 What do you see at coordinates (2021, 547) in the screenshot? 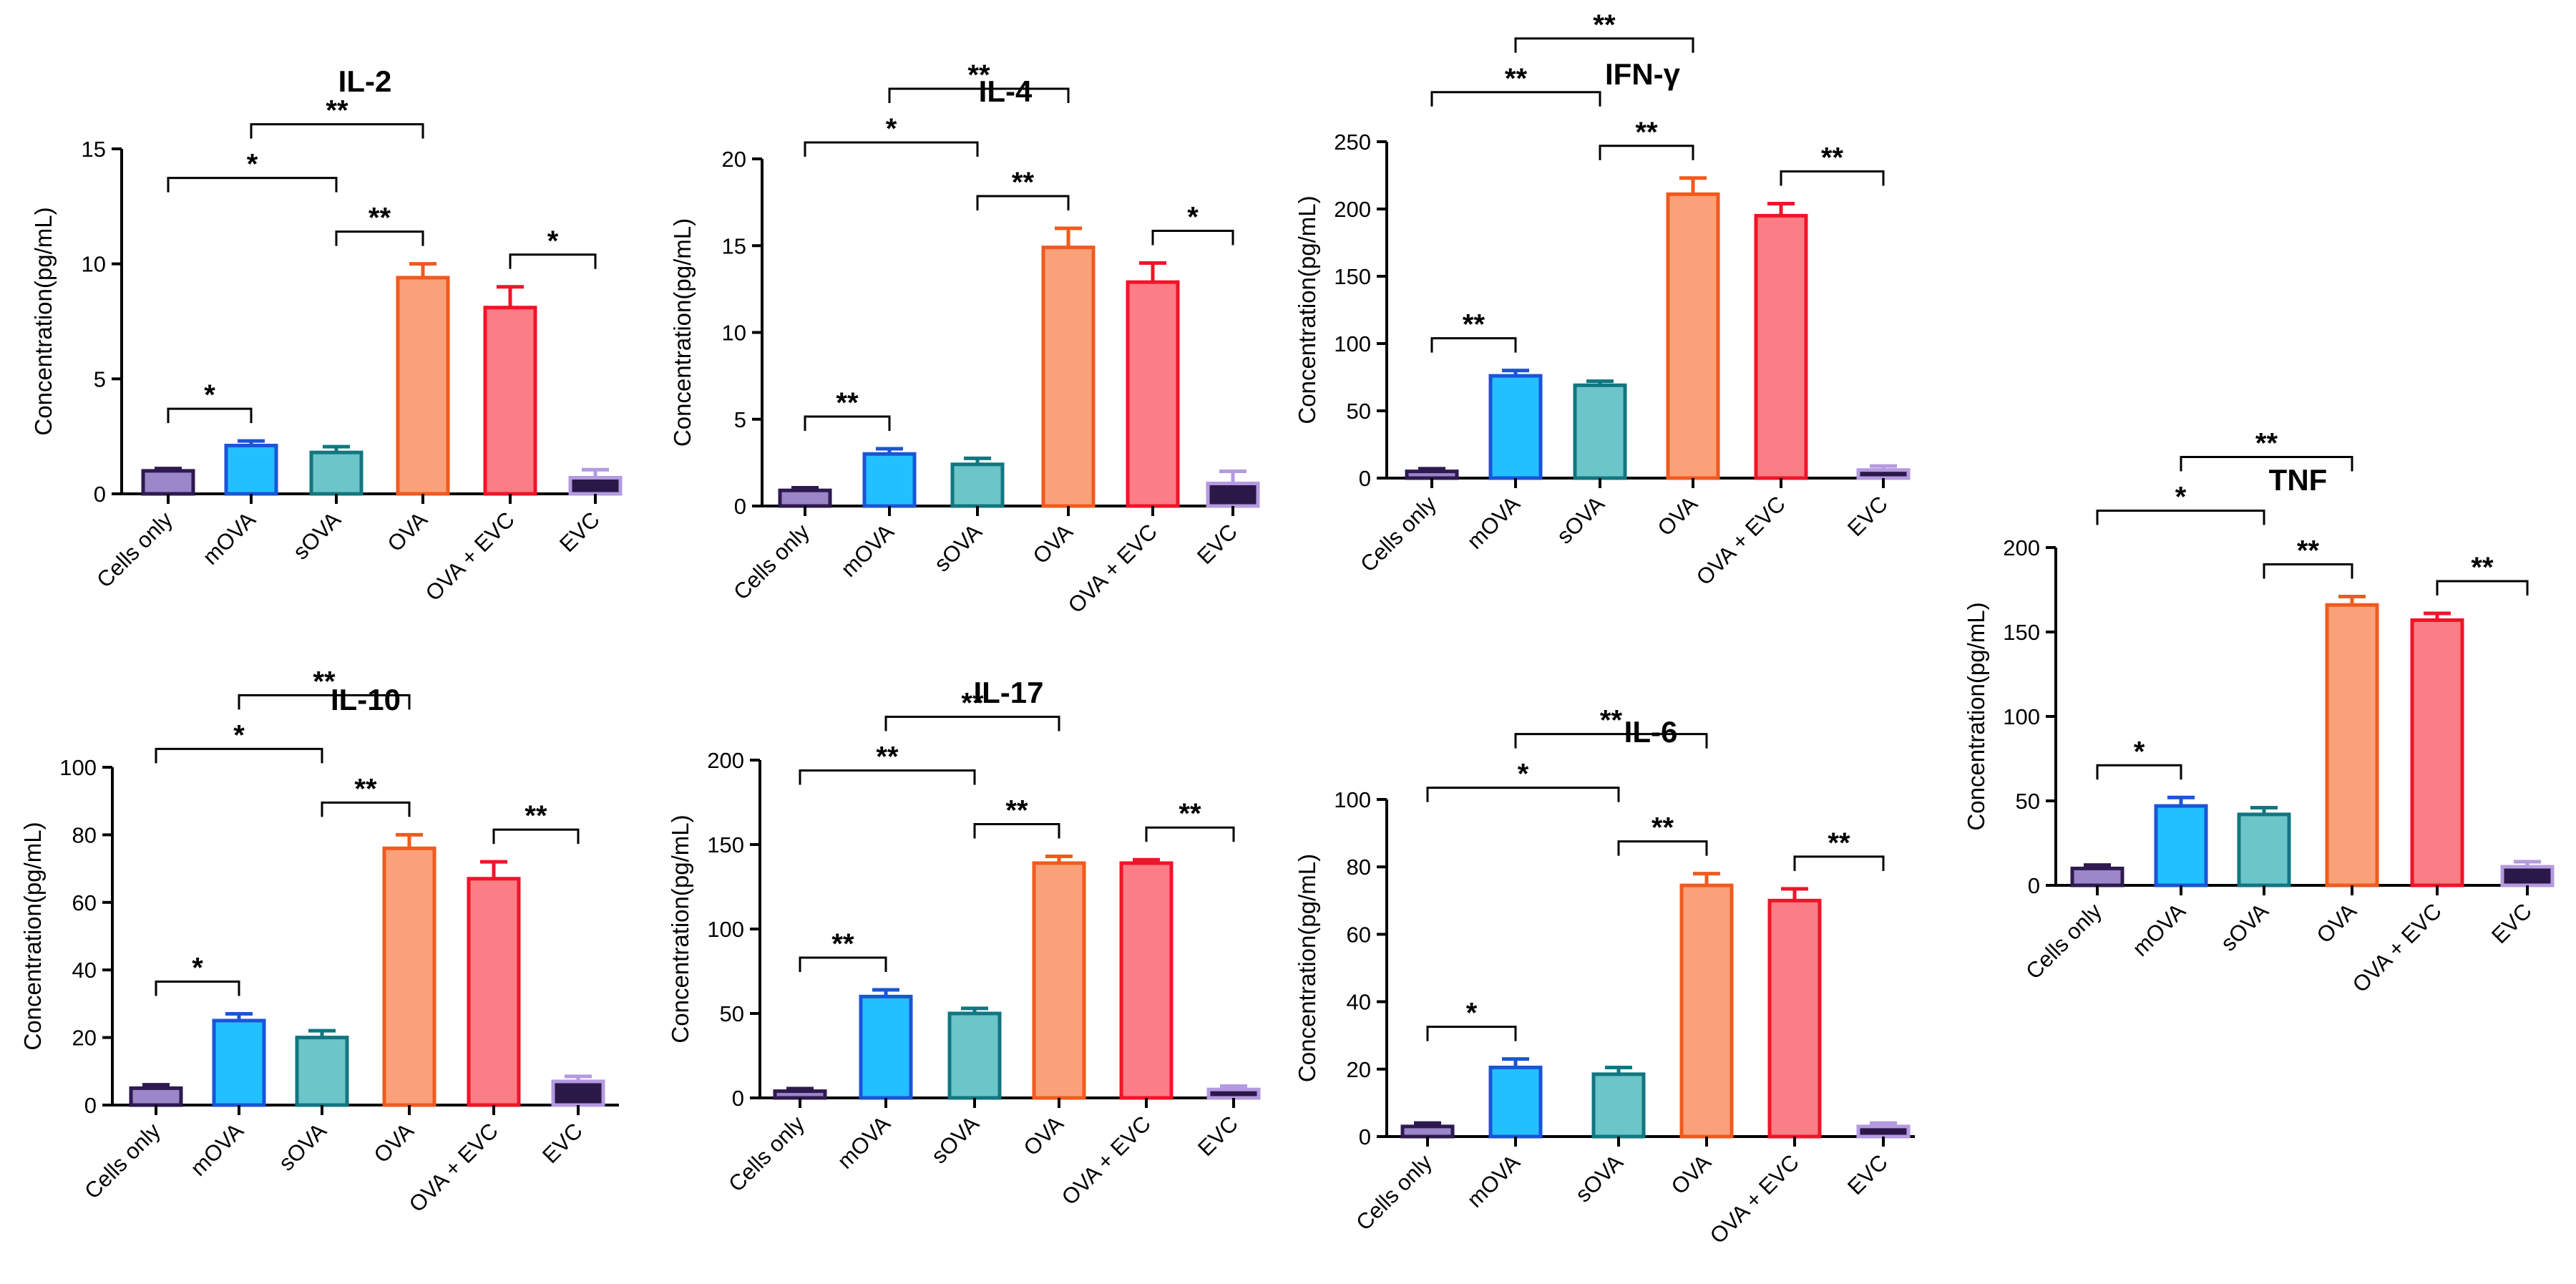
I see `y-tick-label: 200` at bounding box center [2021, 547].